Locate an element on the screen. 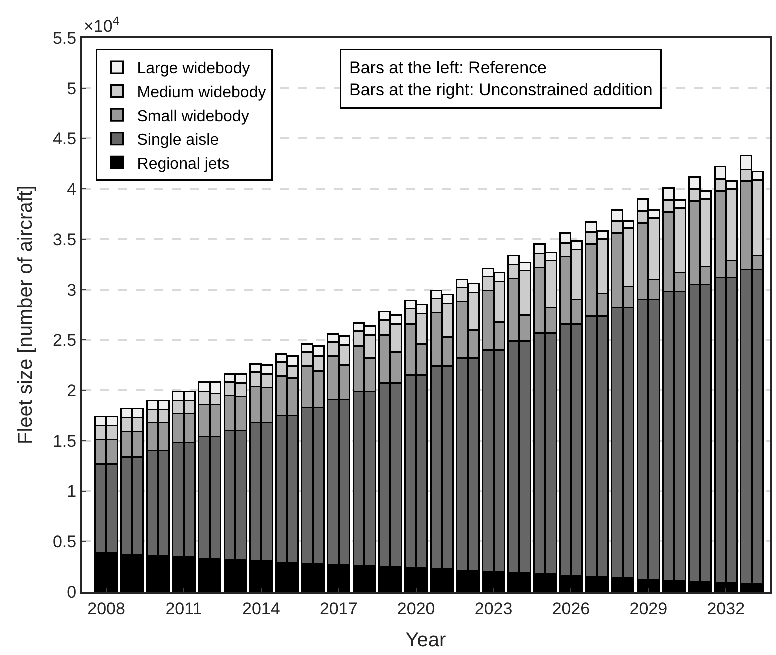 The image size is (776, 655). x-tick-label: 2032 is located at coordinates (726, 608).